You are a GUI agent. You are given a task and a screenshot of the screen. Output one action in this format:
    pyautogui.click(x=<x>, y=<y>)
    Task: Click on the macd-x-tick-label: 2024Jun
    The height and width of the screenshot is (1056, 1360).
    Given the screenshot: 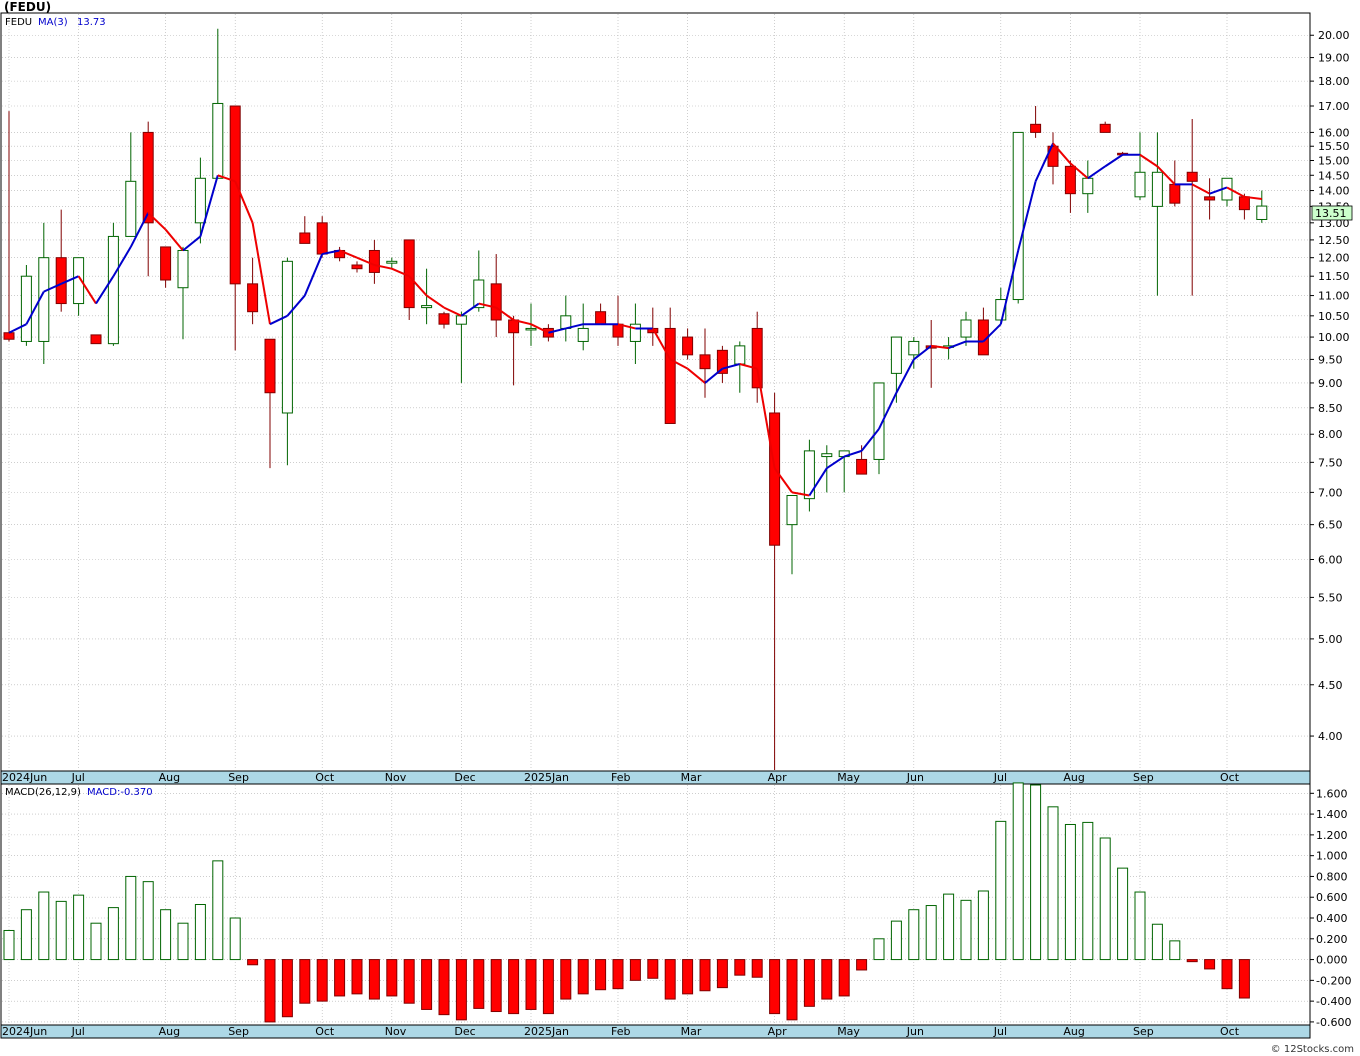 What is the action you would take?
    pyautogui.click(x=24, y=1031)
    